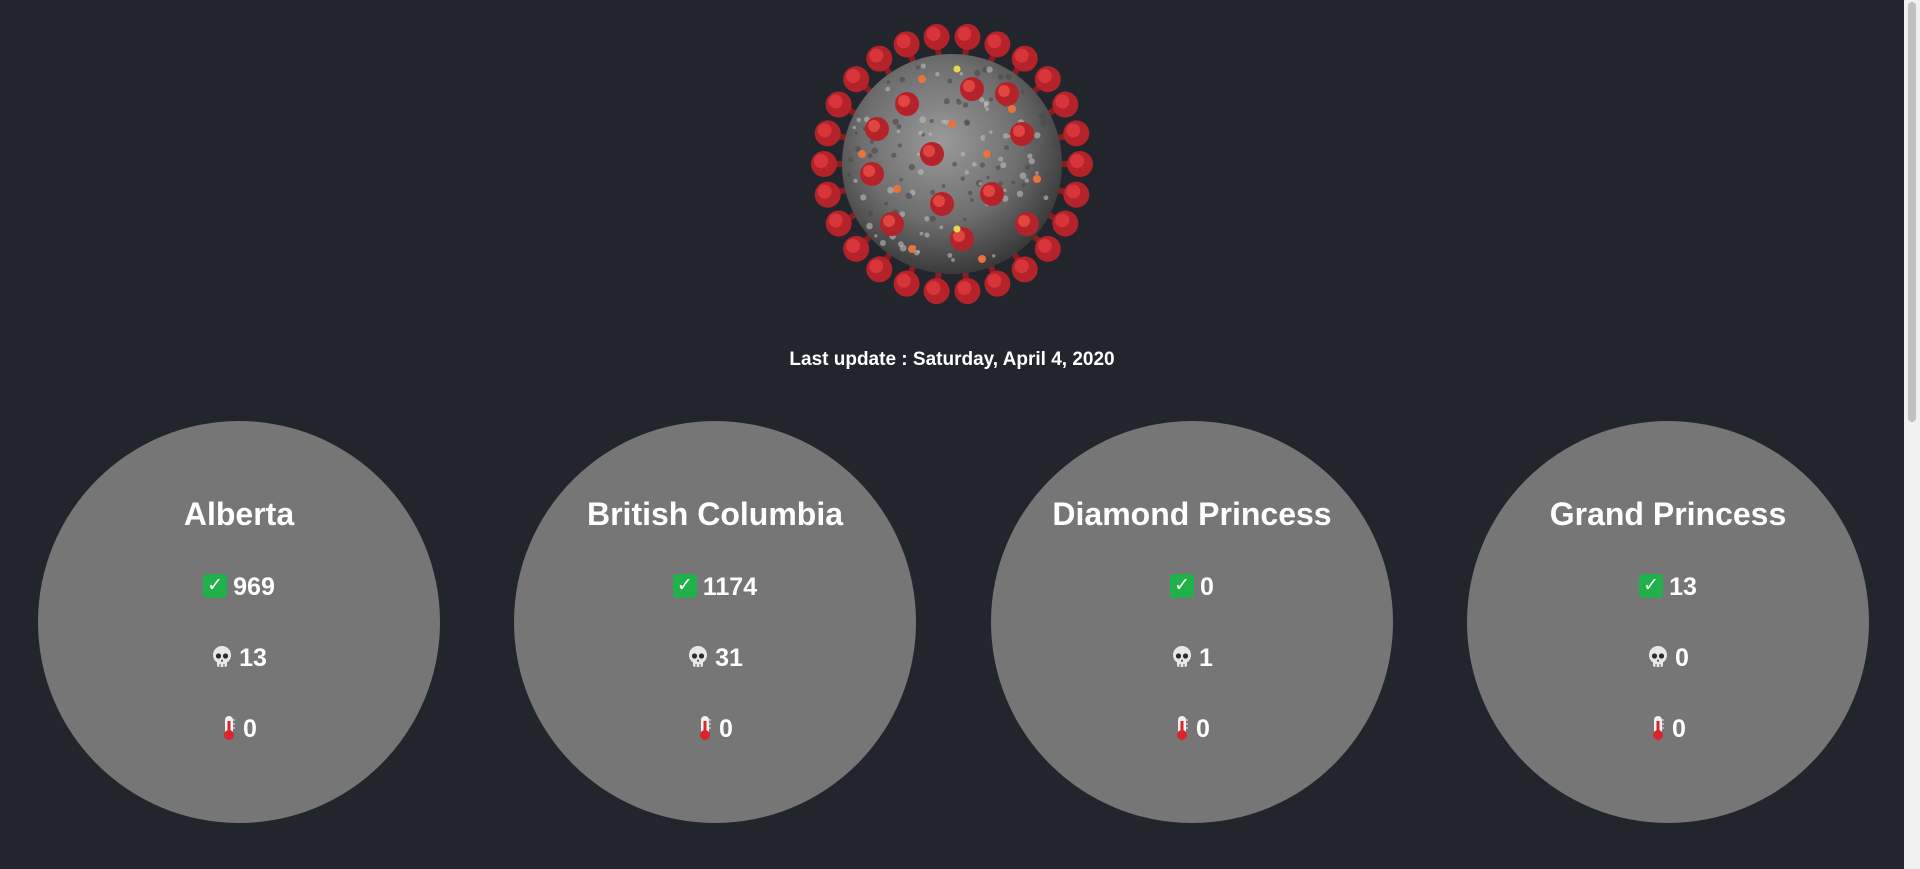  Describe the element at coordinates (715, 514) in the screenshot. I see `region-name: British Columbia` at that location.